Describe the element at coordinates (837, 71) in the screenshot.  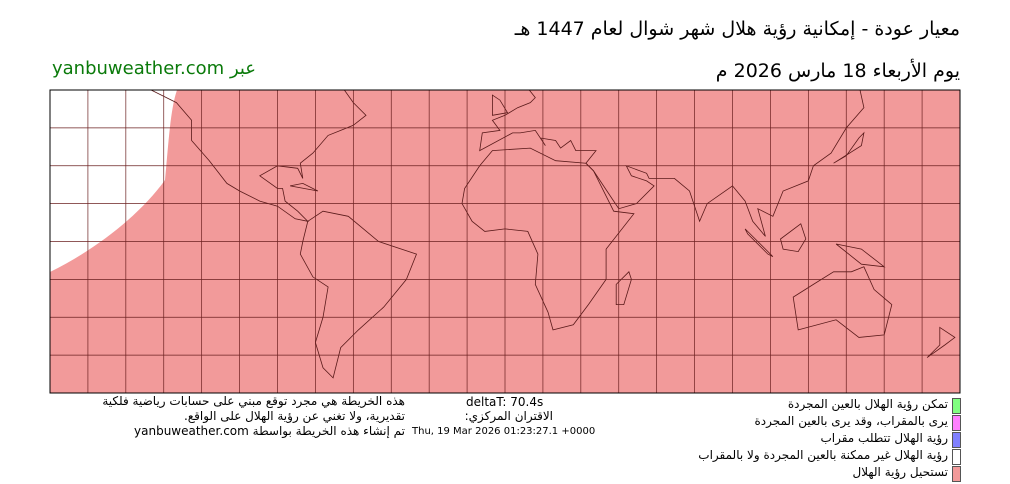
I see `date: يوم الأربعاء 18 مارس 2026 م` at that location.